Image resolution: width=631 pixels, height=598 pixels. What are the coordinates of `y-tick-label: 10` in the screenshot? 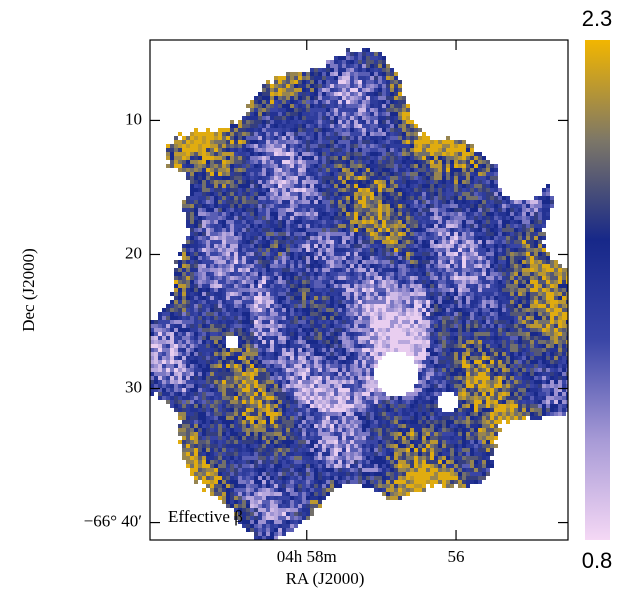 It's located at (133, 118).